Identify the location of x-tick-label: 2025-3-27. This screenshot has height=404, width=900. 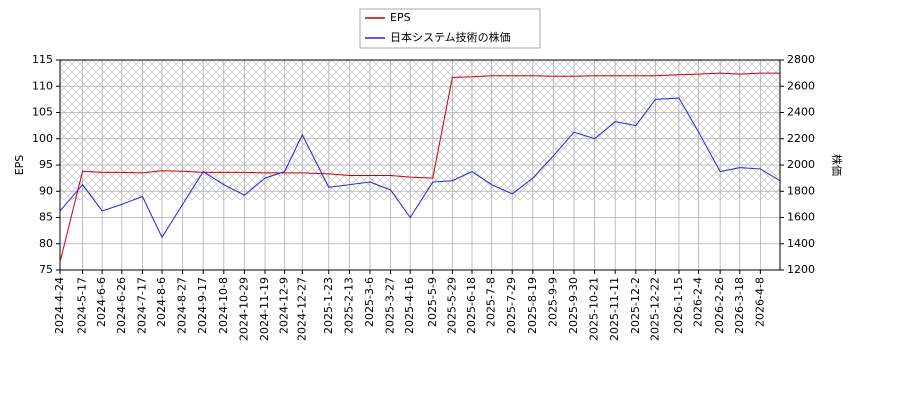
(390, 305).